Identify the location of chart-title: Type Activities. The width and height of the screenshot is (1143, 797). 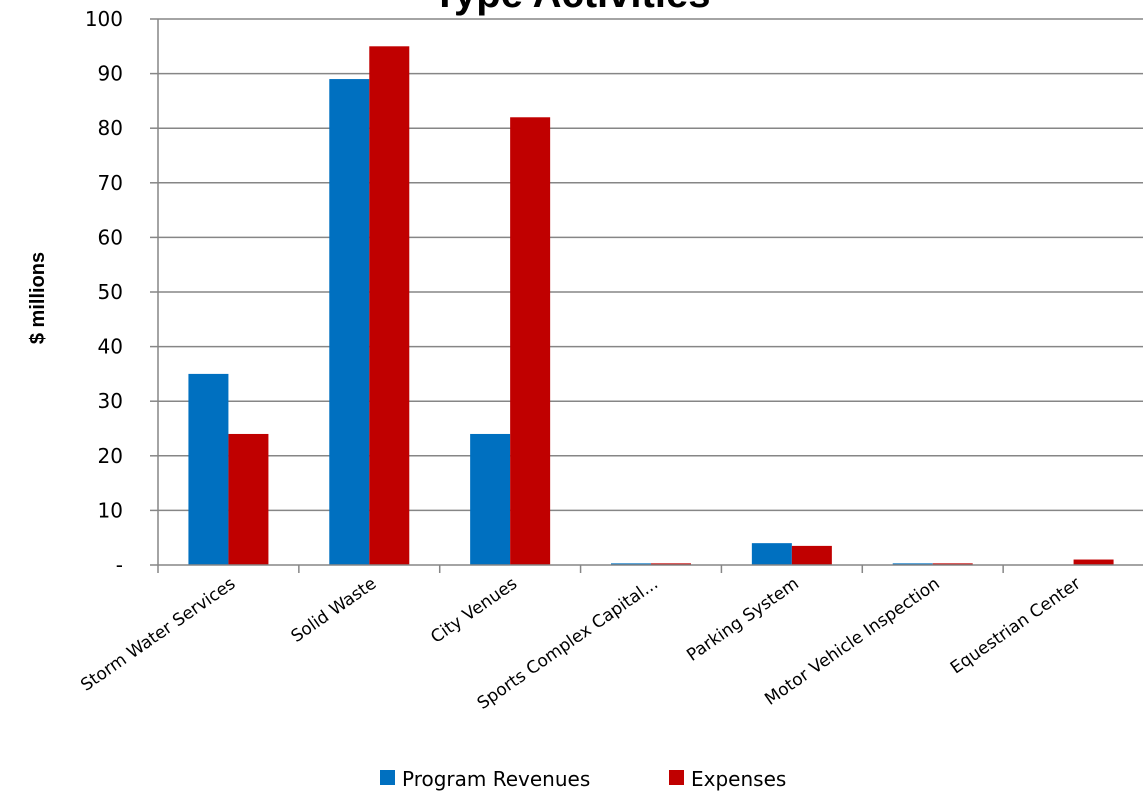
(571, 8).